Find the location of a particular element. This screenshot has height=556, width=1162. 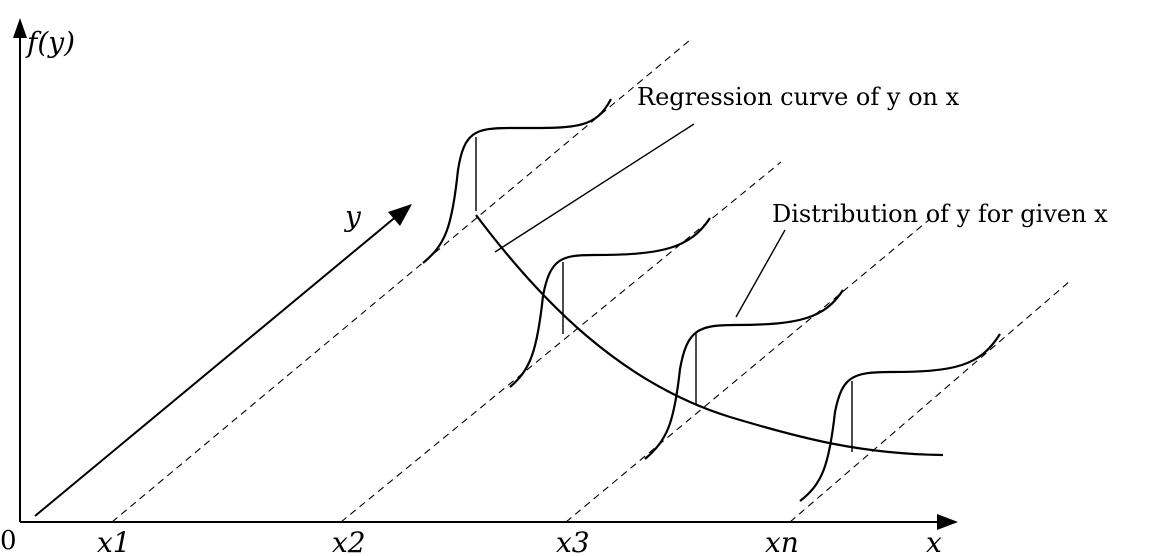

y-axis-label: f(y) is located at coordinates (50, 42).